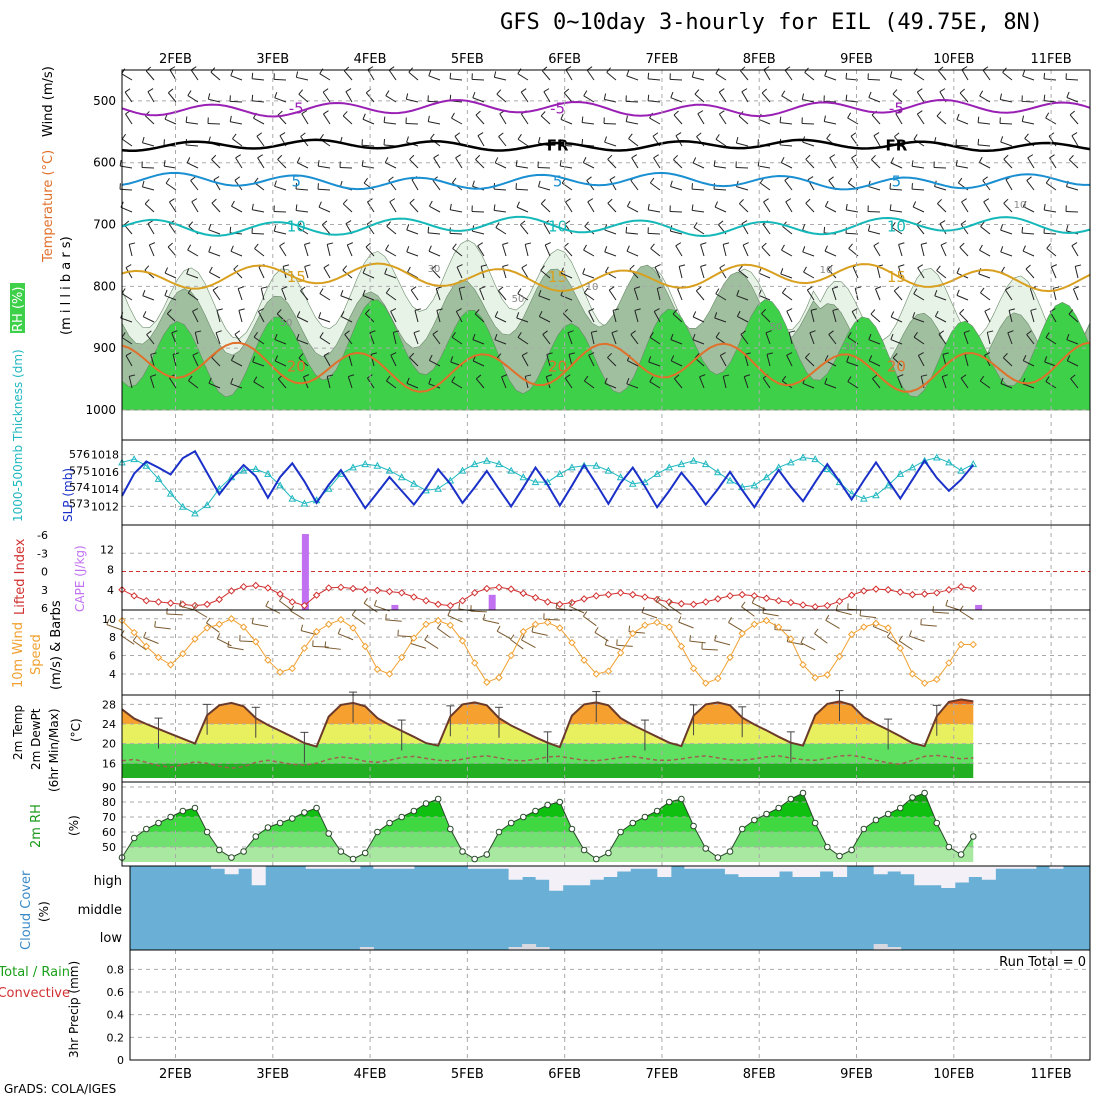  Describe the element at coordinates (606, 809) in the screenshot. I see `rh-band` at that location.